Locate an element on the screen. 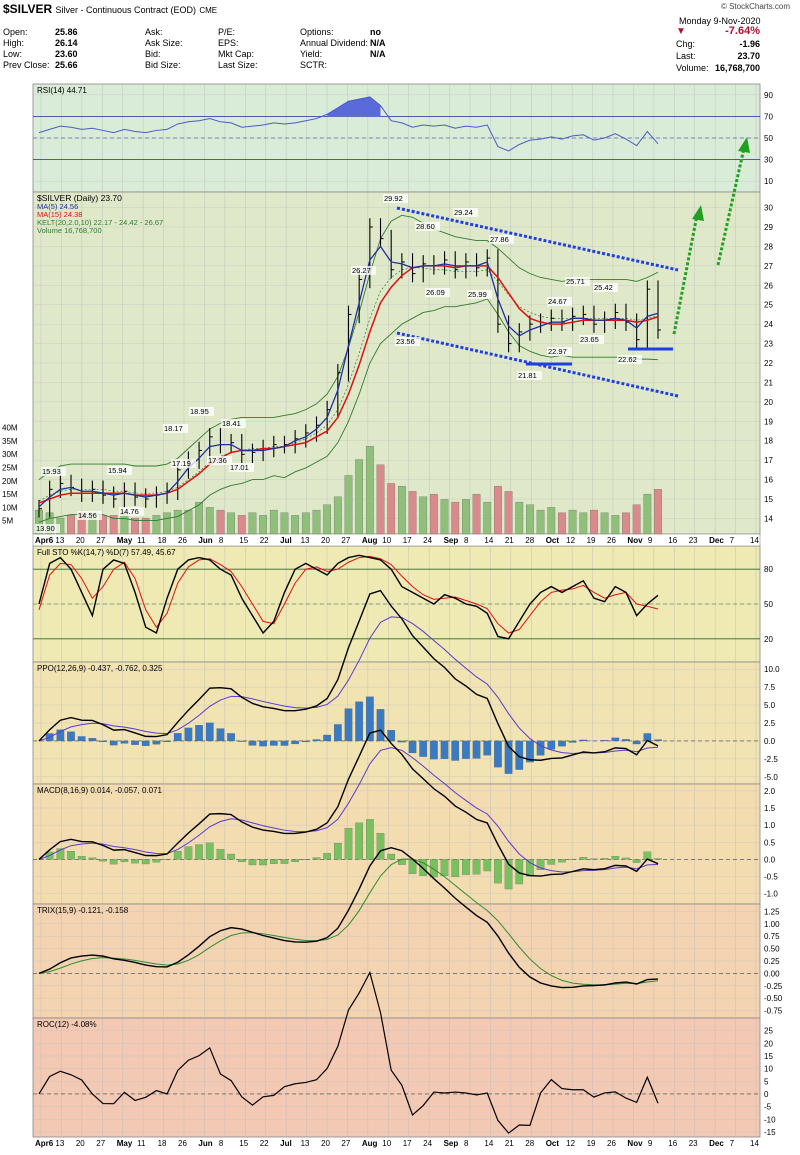 The height and width of the screenshot is (1155, 800). fund-label: P/E: is located at coordinates (227, 32).